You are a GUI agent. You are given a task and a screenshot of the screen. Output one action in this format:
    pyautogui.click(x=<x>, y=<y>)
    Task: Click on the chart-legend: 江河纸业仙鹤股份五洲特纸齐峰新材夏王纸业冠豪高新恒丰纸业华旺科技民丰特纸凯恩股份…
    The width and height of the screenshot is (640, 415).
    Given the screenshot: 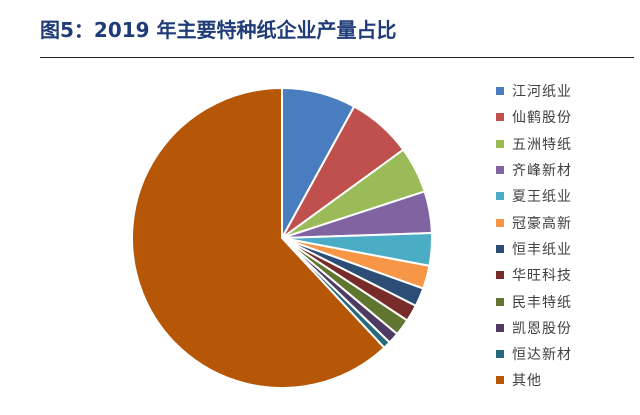 What is the action you would take?
    pyautogui.click(x=534, y=236)
    